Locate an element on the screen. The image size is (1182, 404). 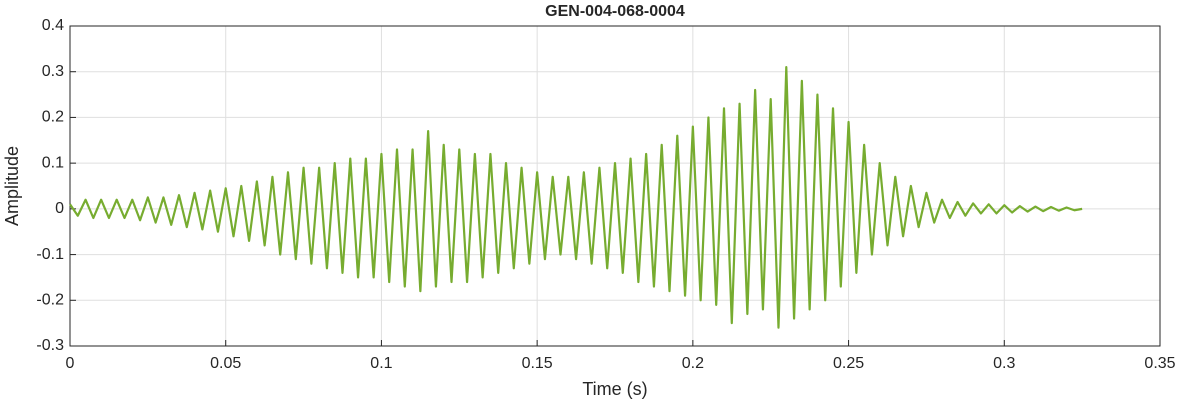
x-tick-label: 0 is located at coordinates (70, 363).